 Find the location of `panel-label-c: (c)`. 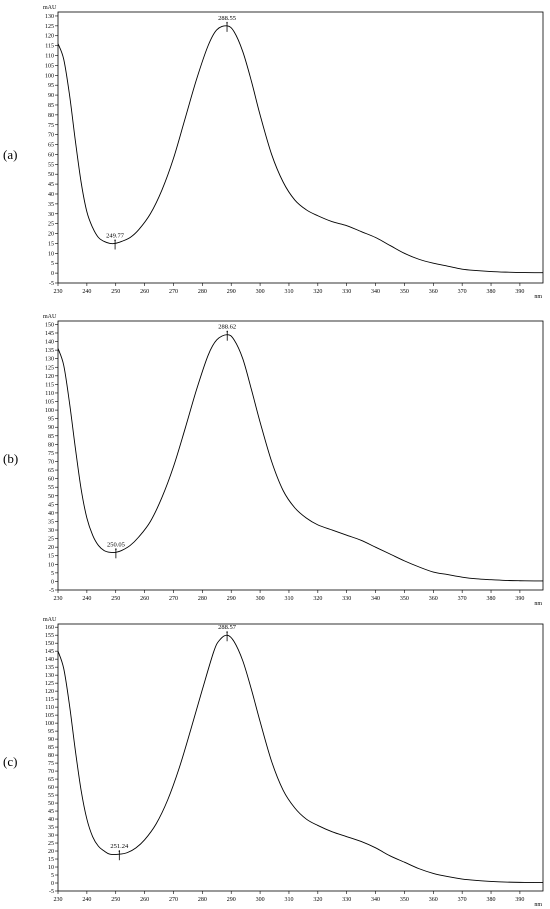

panel-label-c: (c) is located at coordinates (10, 761).